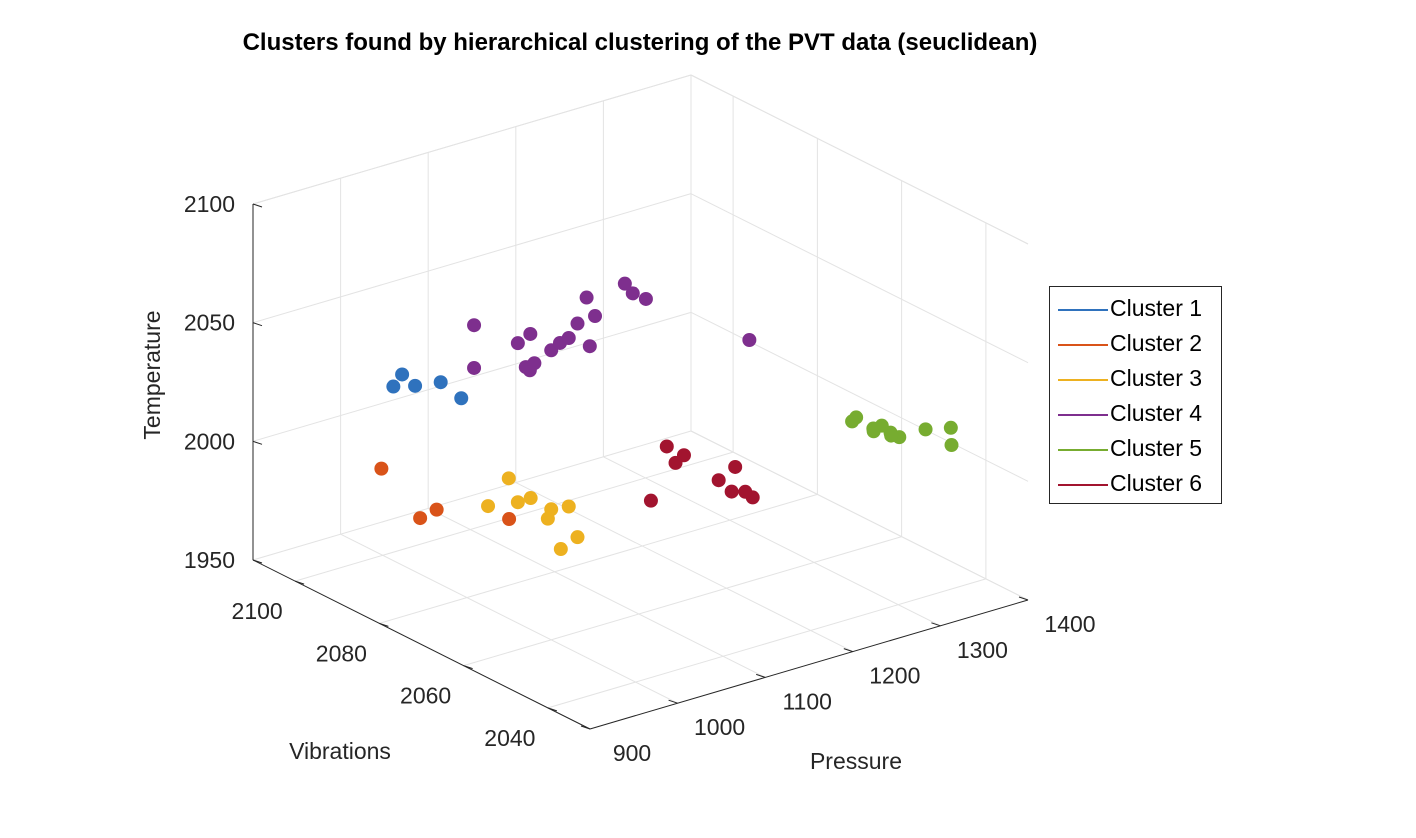  I want to click on data-points, so click(666, 416).